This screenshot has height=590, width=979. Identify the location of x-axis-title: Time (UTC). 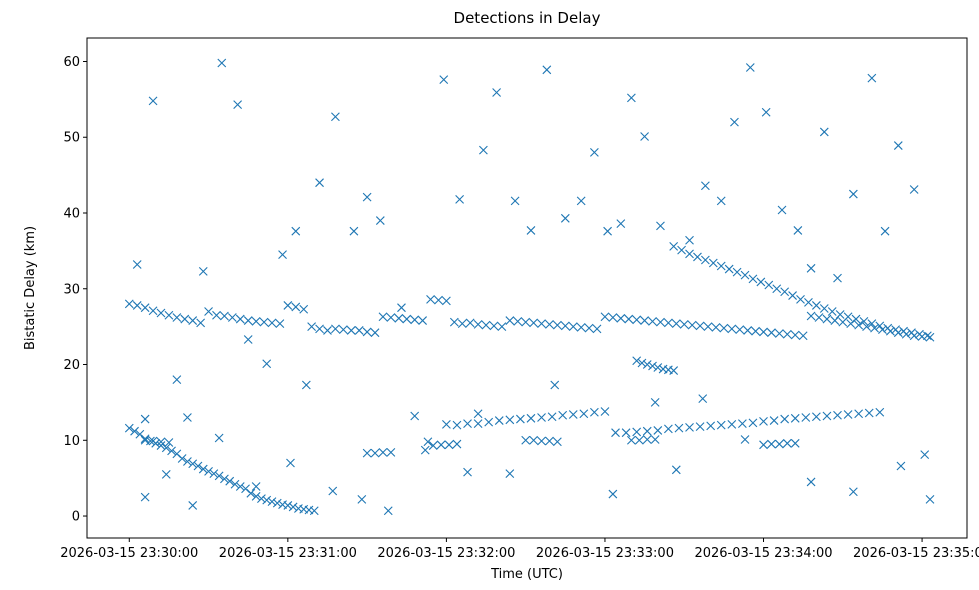
(526, 574).